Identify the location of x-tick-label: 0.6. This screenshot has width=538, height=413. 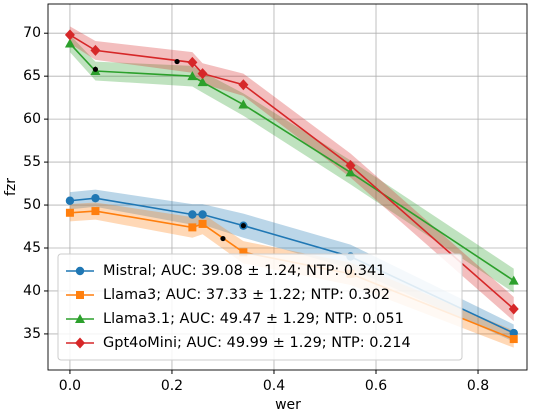
(376, 386).